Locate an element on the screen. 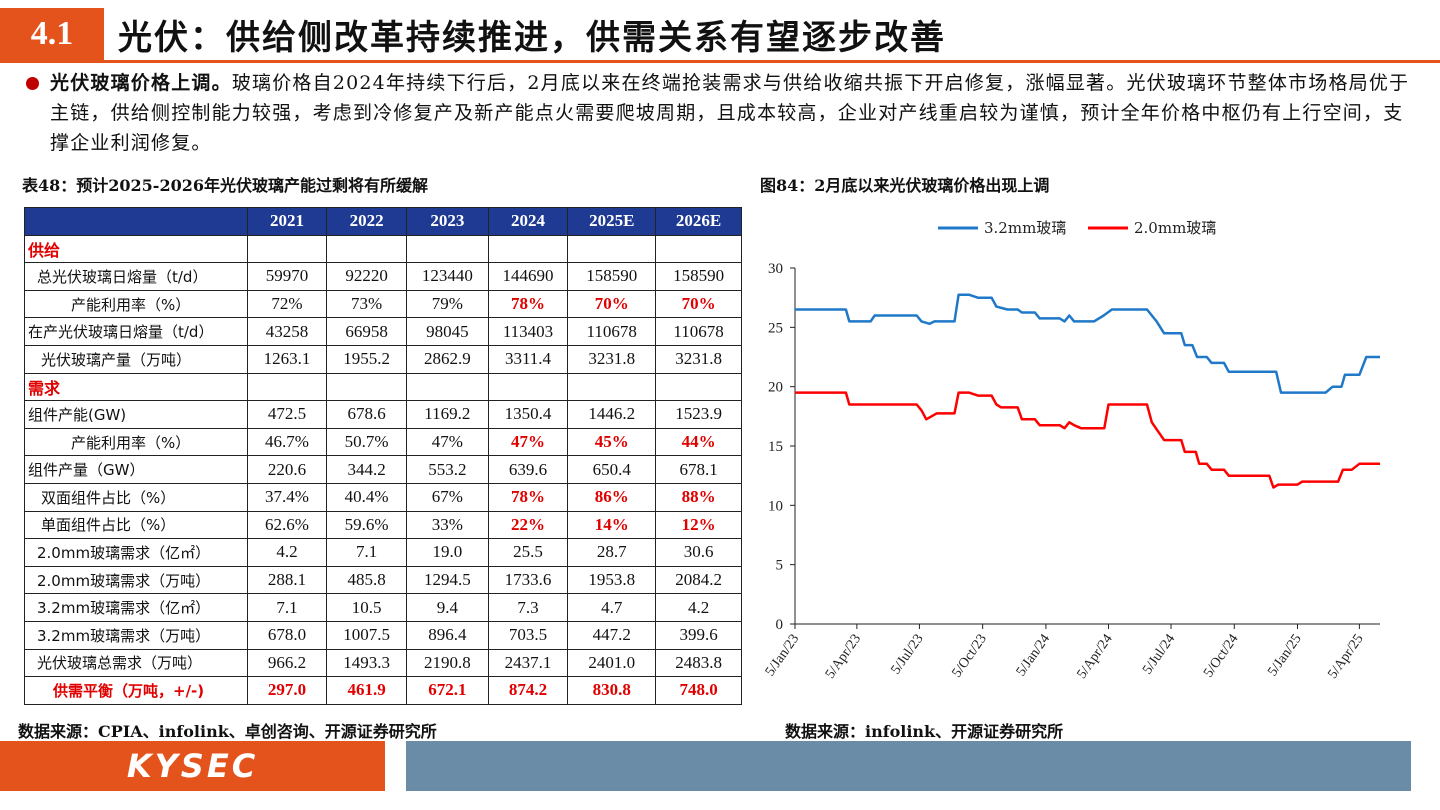  table-cell: 639.6 is located at coordinates (528, 469).